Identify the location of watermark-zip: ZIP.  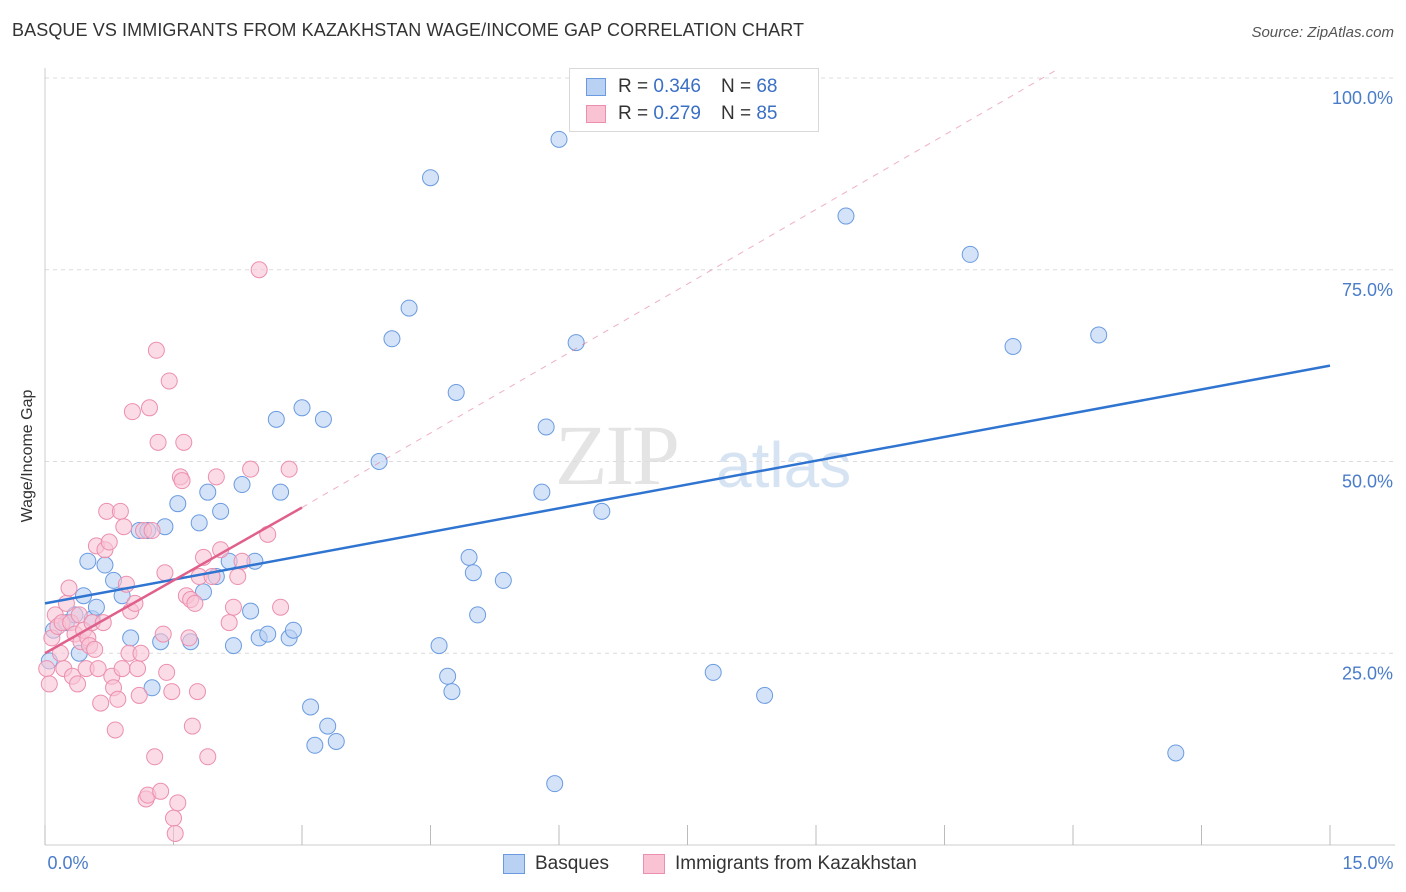
(617, 455).